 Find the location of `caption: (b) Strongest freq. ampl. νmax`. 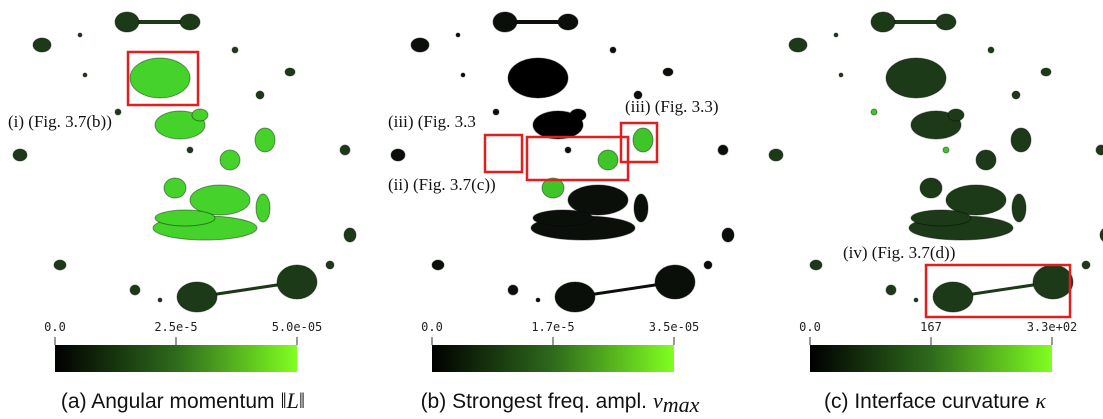

caption: (b) Strongest freq. ampl. νmax is located at coordinates (560, 402).